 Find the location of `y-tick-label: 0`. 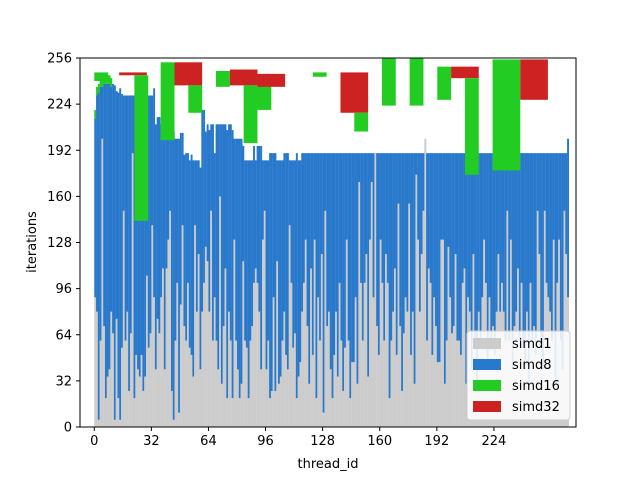

y-tick-label: 0 is located at coordinates (68, 428).